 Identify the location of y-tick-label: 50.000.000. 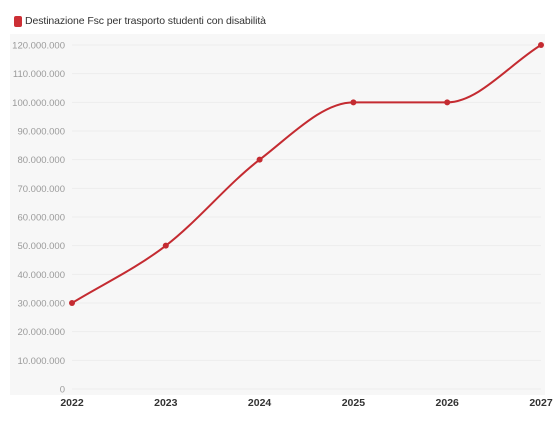
(41, 246).